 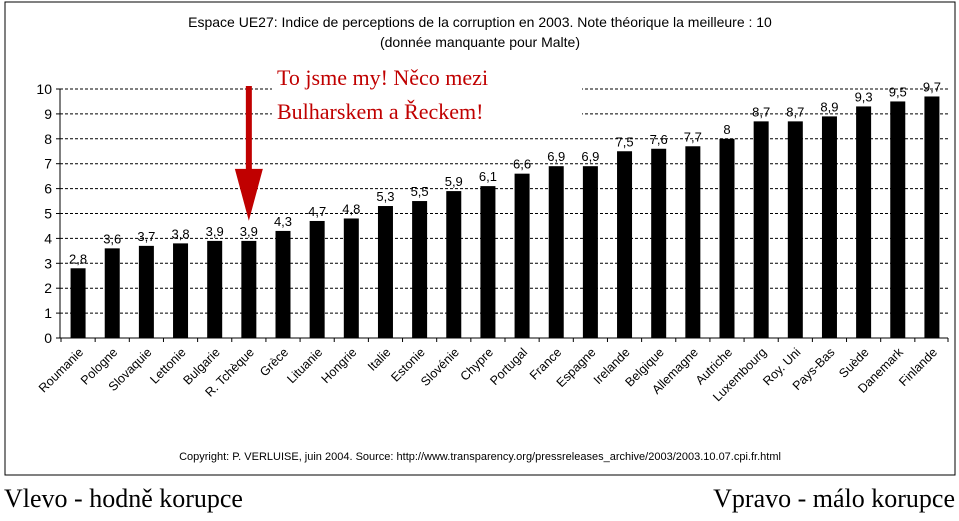 What do you see at coordinates (78, 258) in the screenshot?
I see `data-label: 2,8` at bounding box center [78, 258].